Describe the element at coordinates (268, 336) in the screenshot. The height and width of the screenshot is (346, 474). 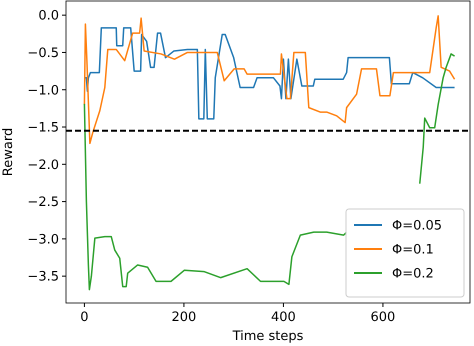
I see `x-axis-title: Time steps` at that location.